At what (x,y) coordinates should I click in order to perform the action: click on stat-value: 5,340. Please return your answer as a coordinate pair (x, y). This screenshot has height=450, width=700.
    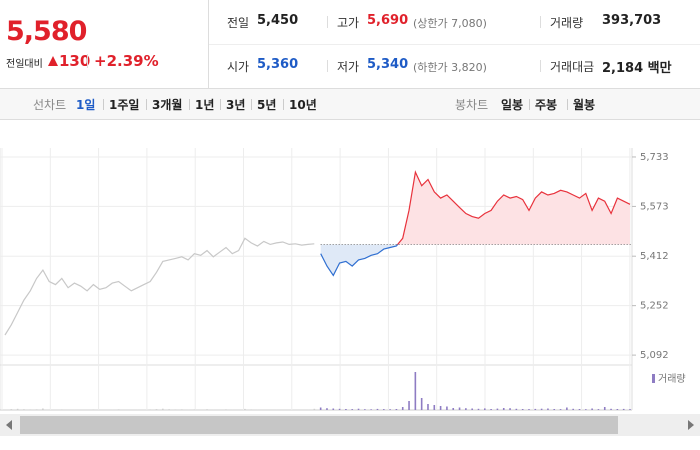
    Looking at the image, I should click on (388, 64).